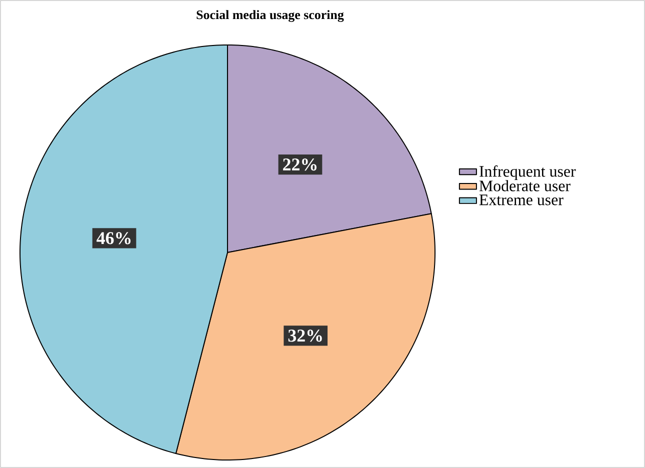  Describe the element at coordinates (528, 172) in the screenshot. I see `legend-label: Infrequent user` at that location.